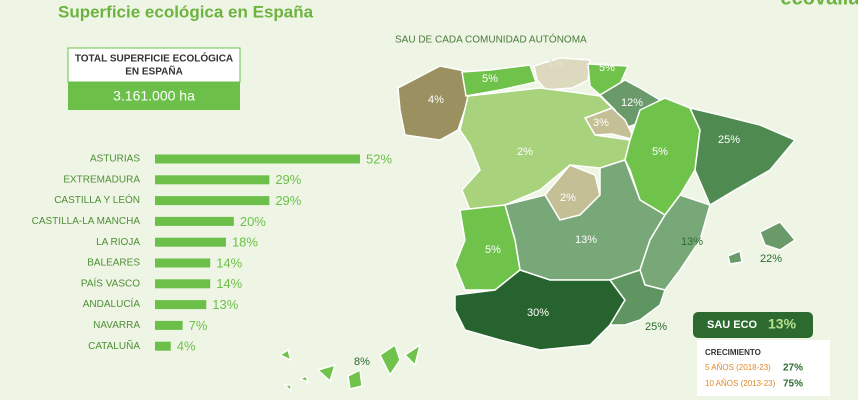 Image resolution: width=858 pixels, height=400 pixels. What do you see at coordinates (110, 282) in the screenshot?
I see `category-label: PAÍS VASCO` at bounding box center [110, 282].